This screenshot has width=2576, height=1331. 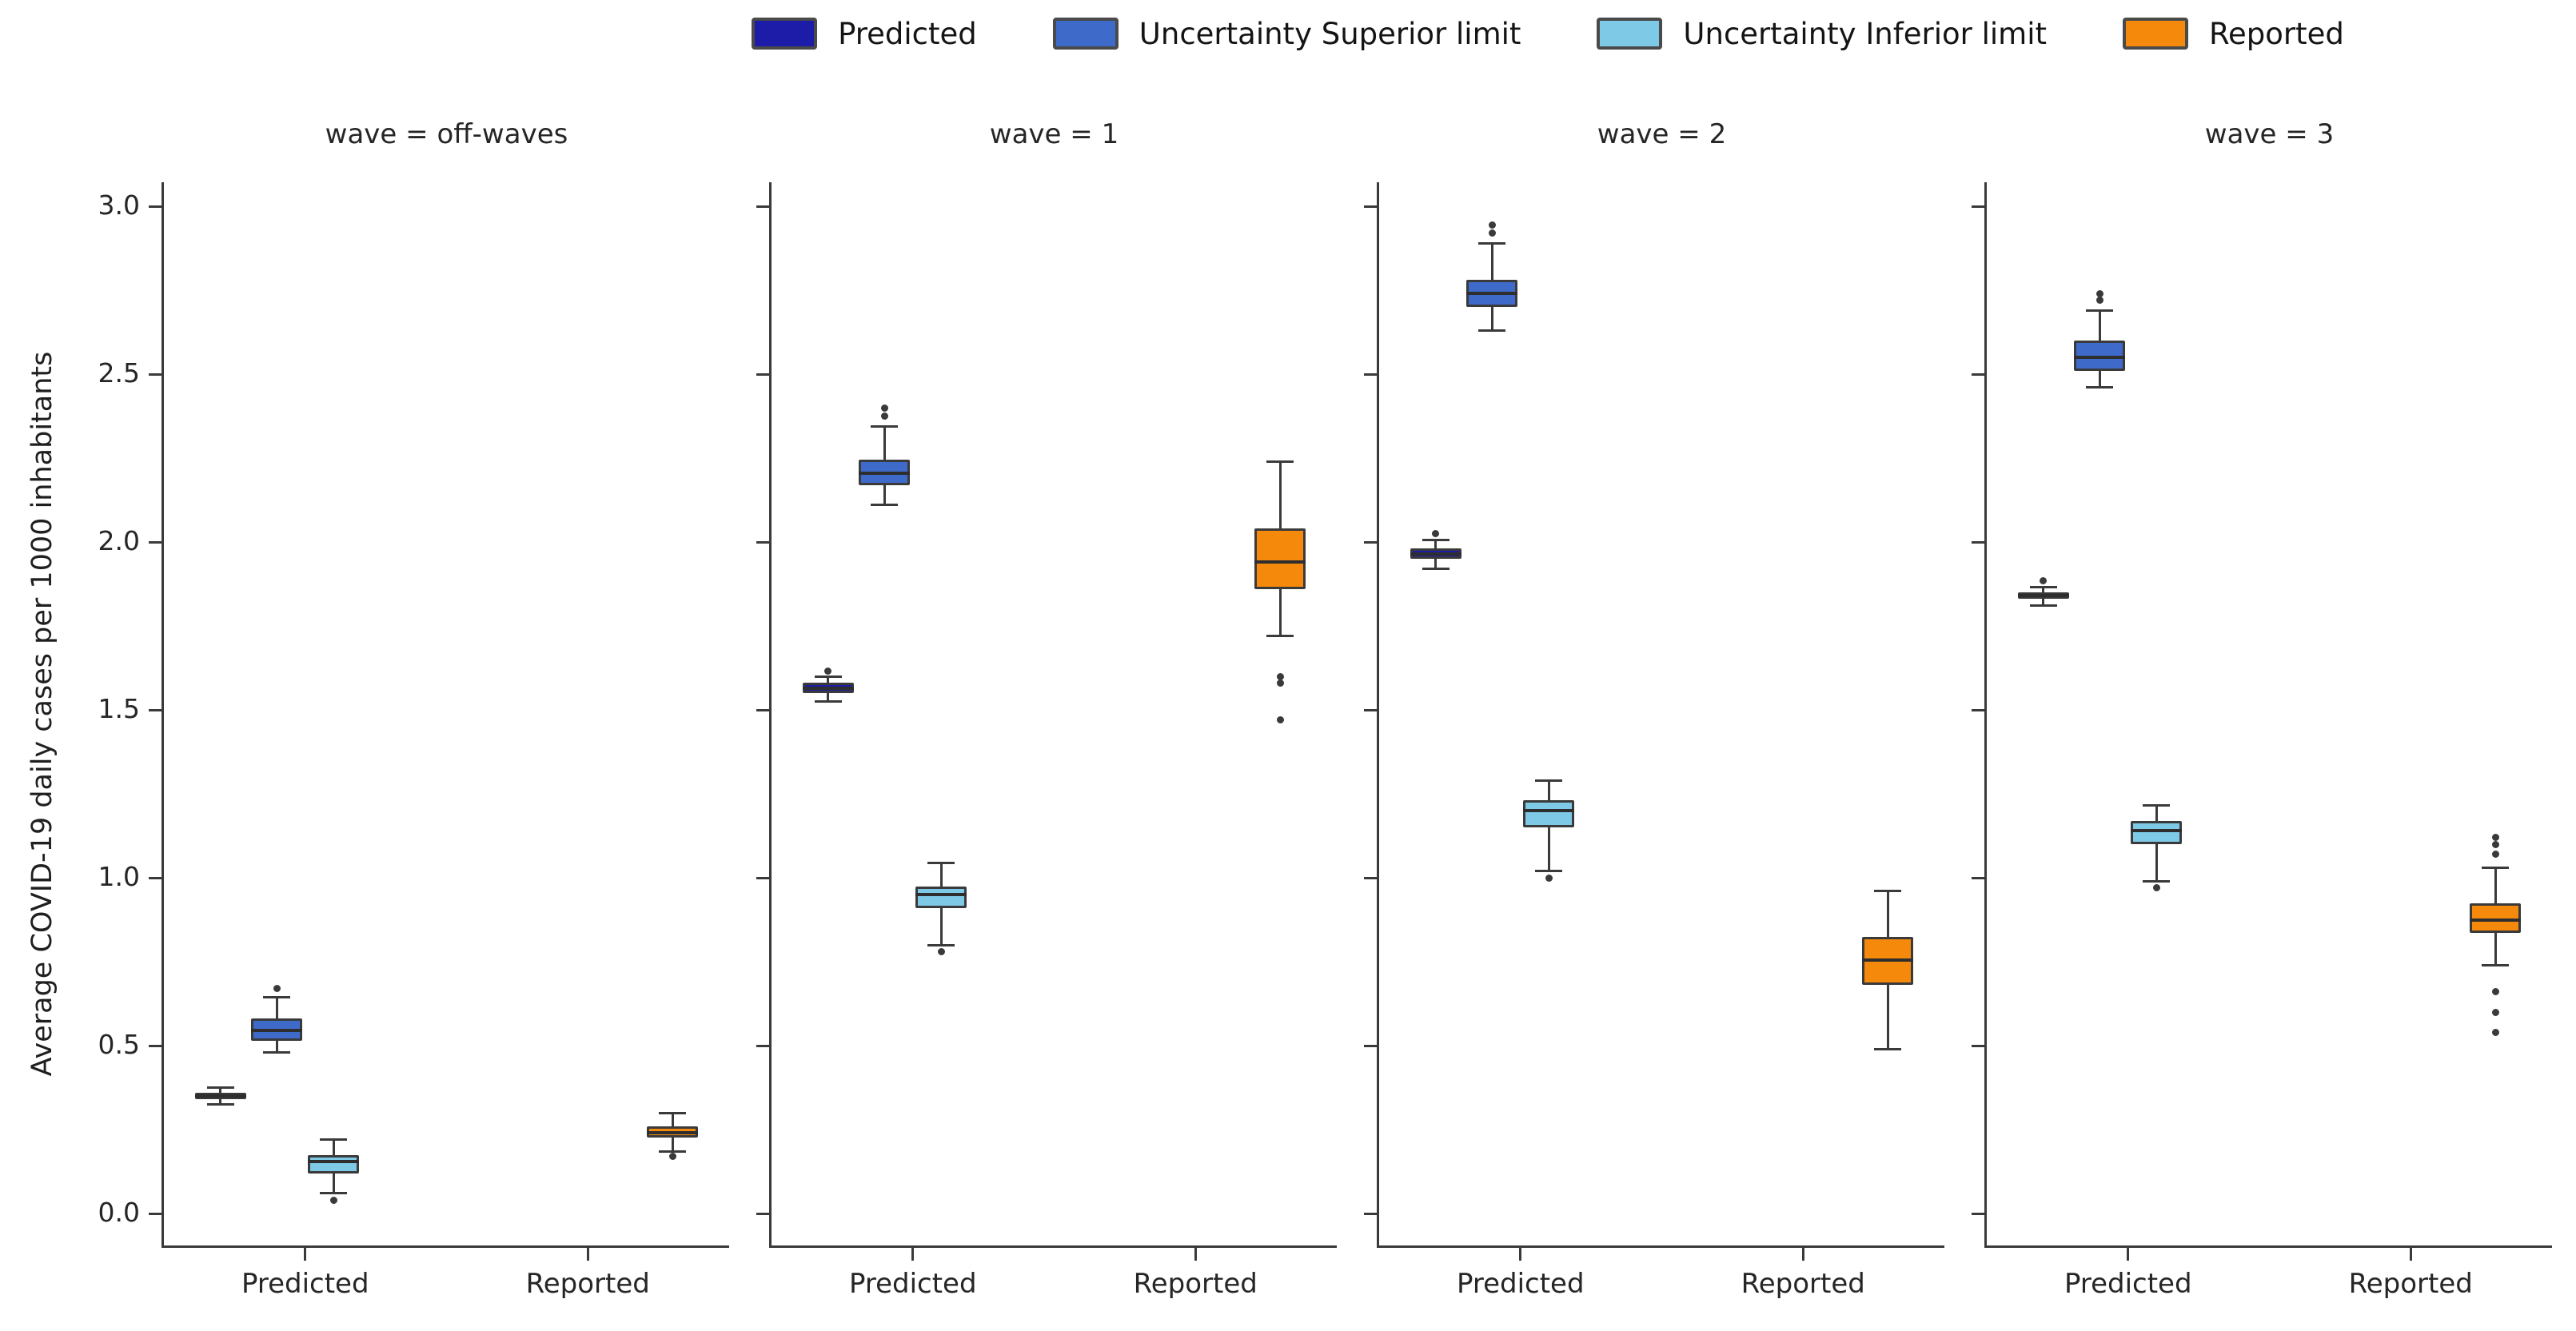 What do you see at coordinates (2269, 134) in the screenshot?
I see `facet-title: wave = 3` at bounding box center [2269, 134].